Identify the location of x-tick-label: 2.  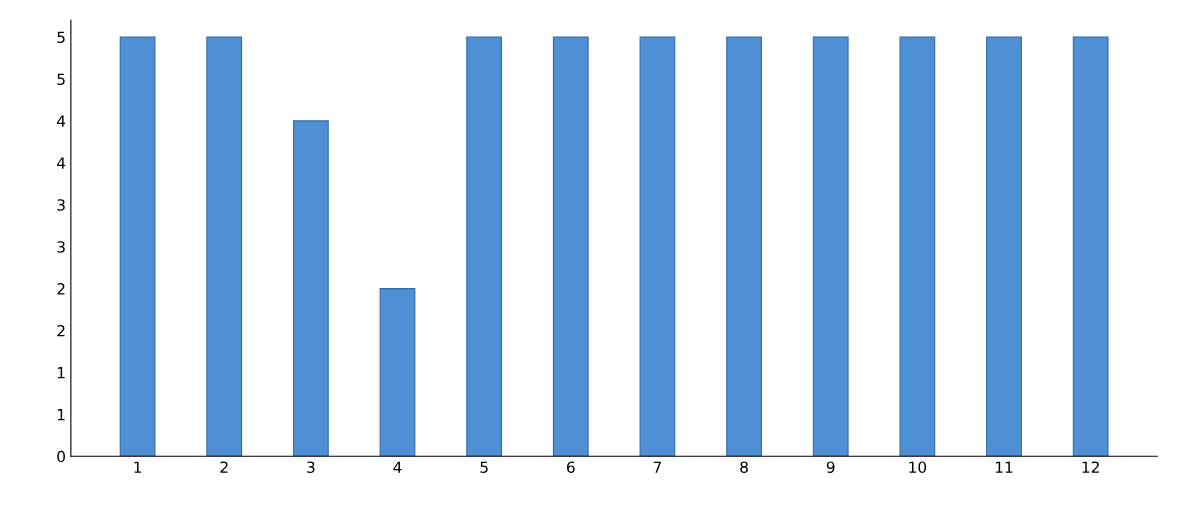
(224, 467).